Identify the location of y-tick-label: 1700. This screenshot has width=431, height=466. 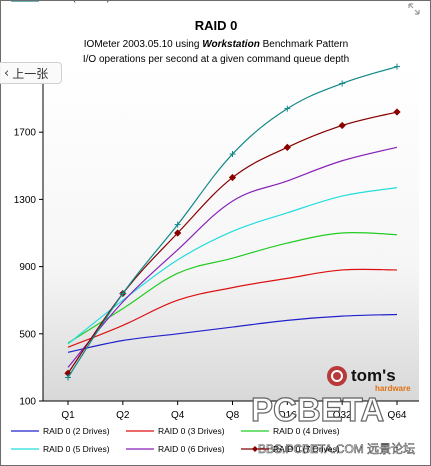
(25, 133).